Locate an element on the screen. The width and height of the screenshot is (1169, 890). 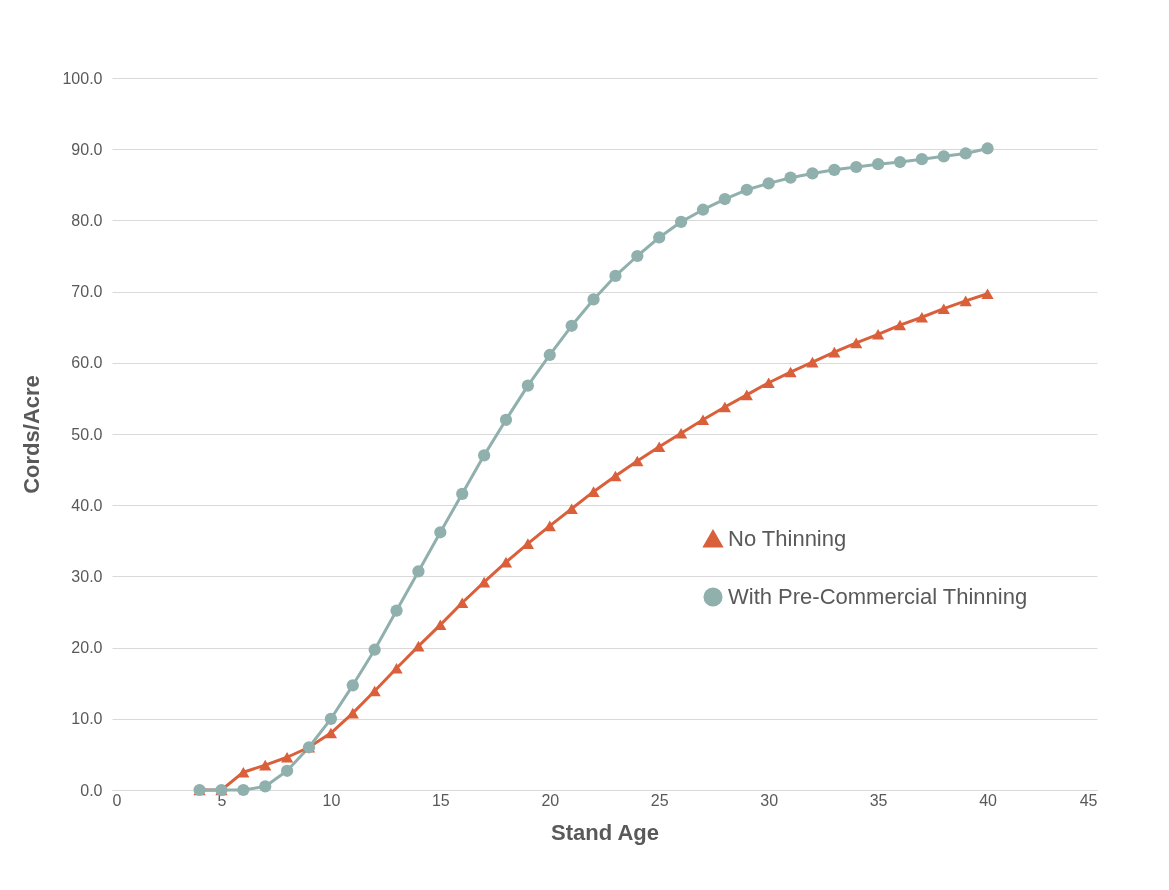
y-tick-label: 30.0 is located at coordinates (87, 576).